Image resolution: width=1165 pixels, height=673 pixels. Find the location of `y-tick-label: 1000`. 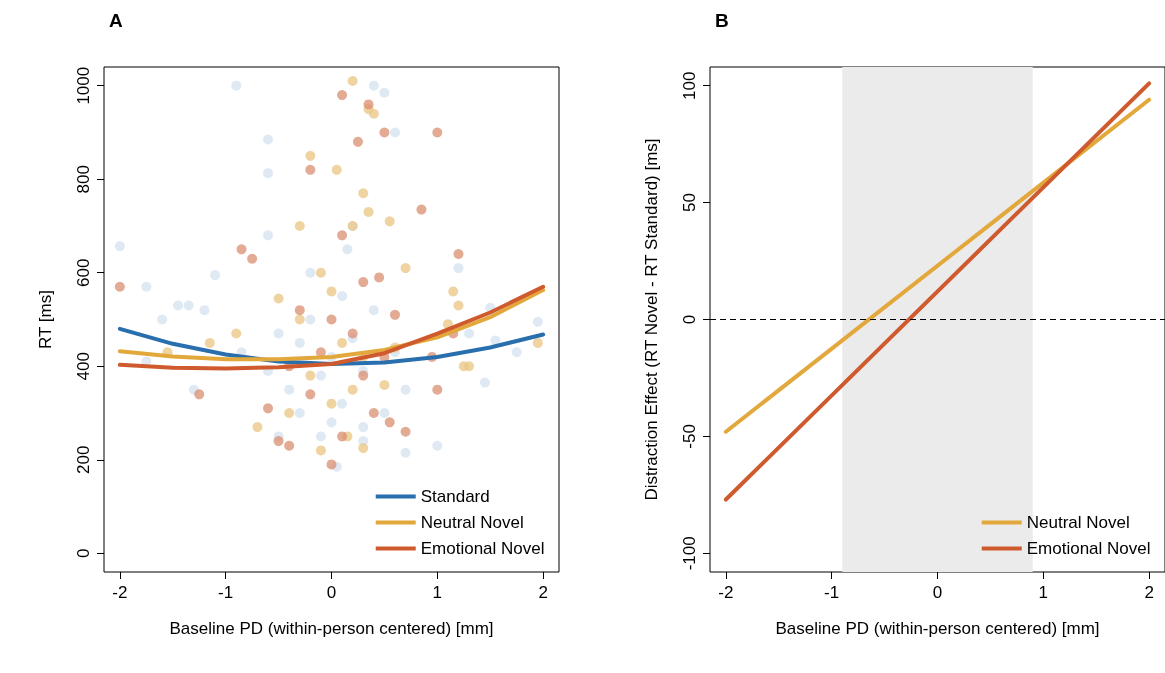

y-tick-label: 1000 is located at coordinates (83, 85).